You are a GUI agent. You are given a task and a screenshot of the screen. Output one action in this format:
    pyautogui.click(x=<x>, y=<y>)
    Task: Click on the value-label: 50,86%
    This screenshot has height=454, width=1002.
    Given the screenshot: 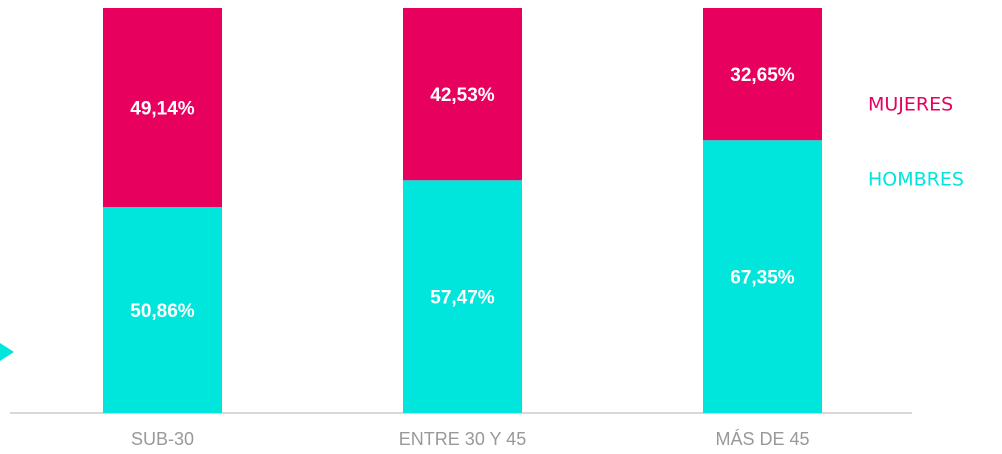 What is the action you would take?
    pyautogui.click(x=162, y=311)
    